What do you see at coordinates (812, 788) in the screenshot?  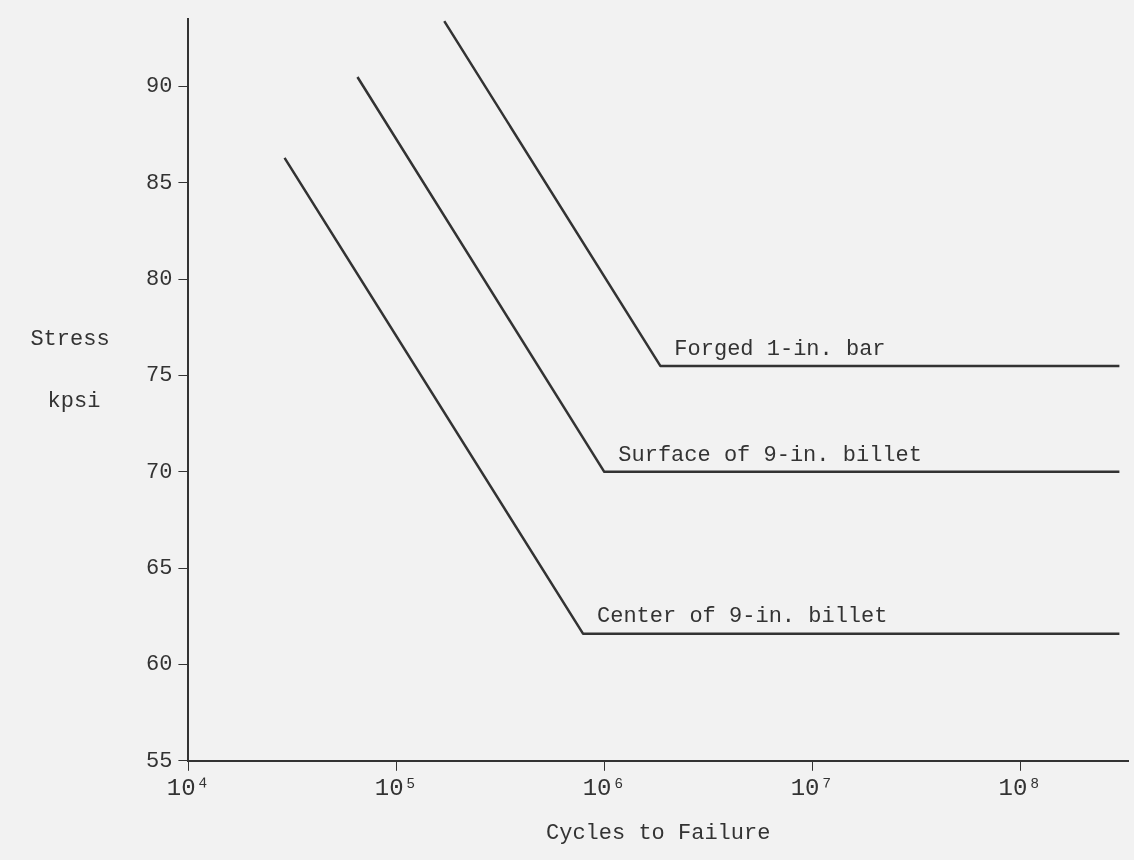 I see `x-tick-label: 10⁷` at bounding box center [812, 788].